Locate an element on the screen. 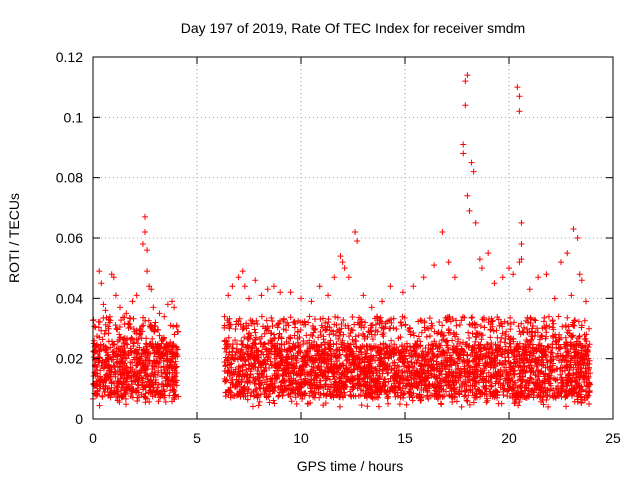 The height and width of the screenshot is (480, 640). y-tick-label: 0.04 is located at coordinates (69, 298).